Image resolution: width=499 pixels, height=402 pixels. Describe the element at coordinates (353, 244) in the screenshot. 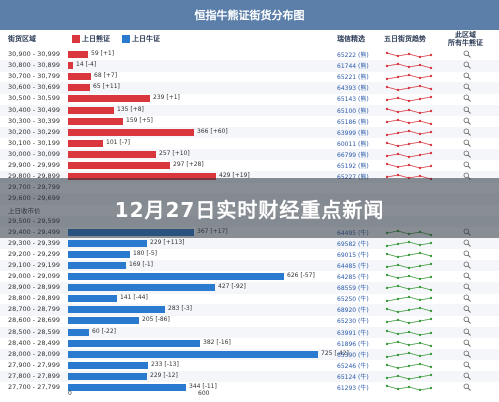

I see `warrant-code-link: 69582 (牛)` at that location.